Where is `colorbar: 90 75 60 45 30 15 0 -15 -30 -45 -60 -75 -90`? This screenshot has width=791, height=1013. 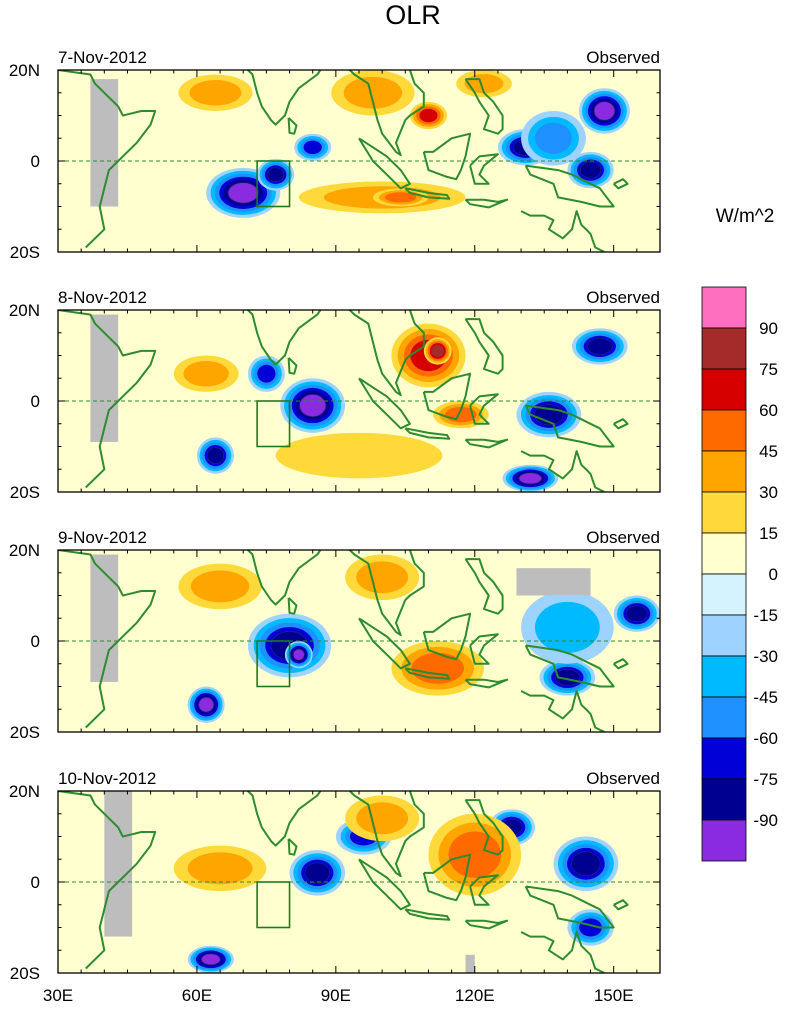 colorbar: 90 75 60 45 30 15 0 -15 -30 -45 -60 -75 -90 is located at coordinates (739, 574).